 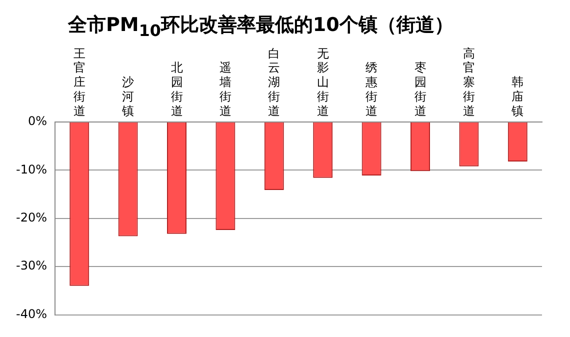 What do you see at coordinates (37, 121) in the screenshot?
I see `y-tick-label: 0%` at bounding box center [37, 121].